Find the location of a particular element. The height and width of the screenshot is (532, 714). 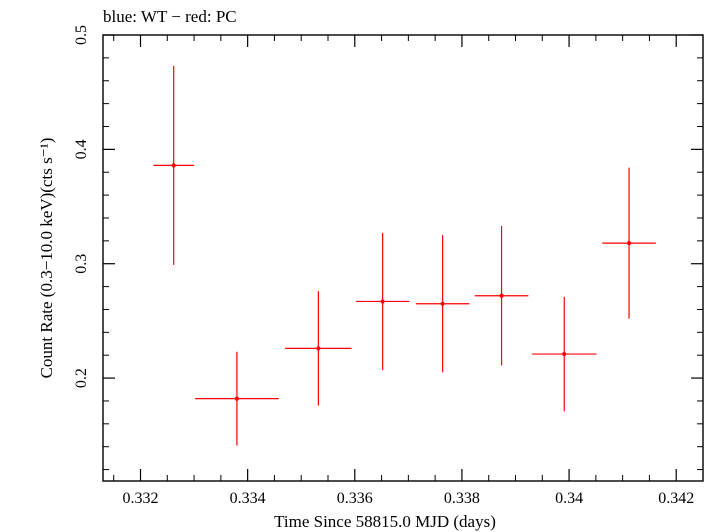

x-tick-label: 0.342 is located at coordinates (676, 498).